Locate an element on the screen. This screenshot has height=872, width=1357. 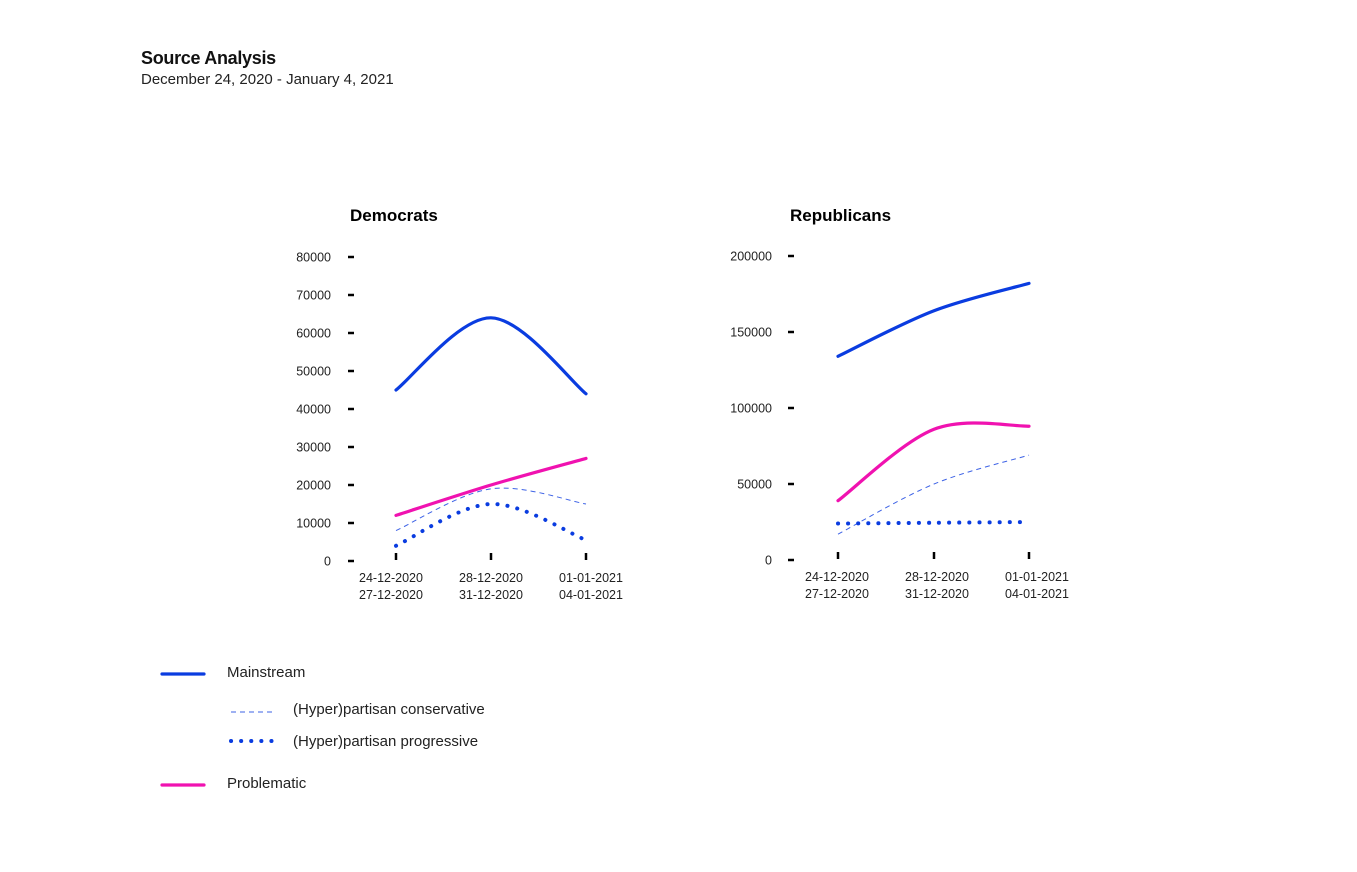
legend-label-progressive: (Hyper)partisan progressive is located at coordinates (386, 741).